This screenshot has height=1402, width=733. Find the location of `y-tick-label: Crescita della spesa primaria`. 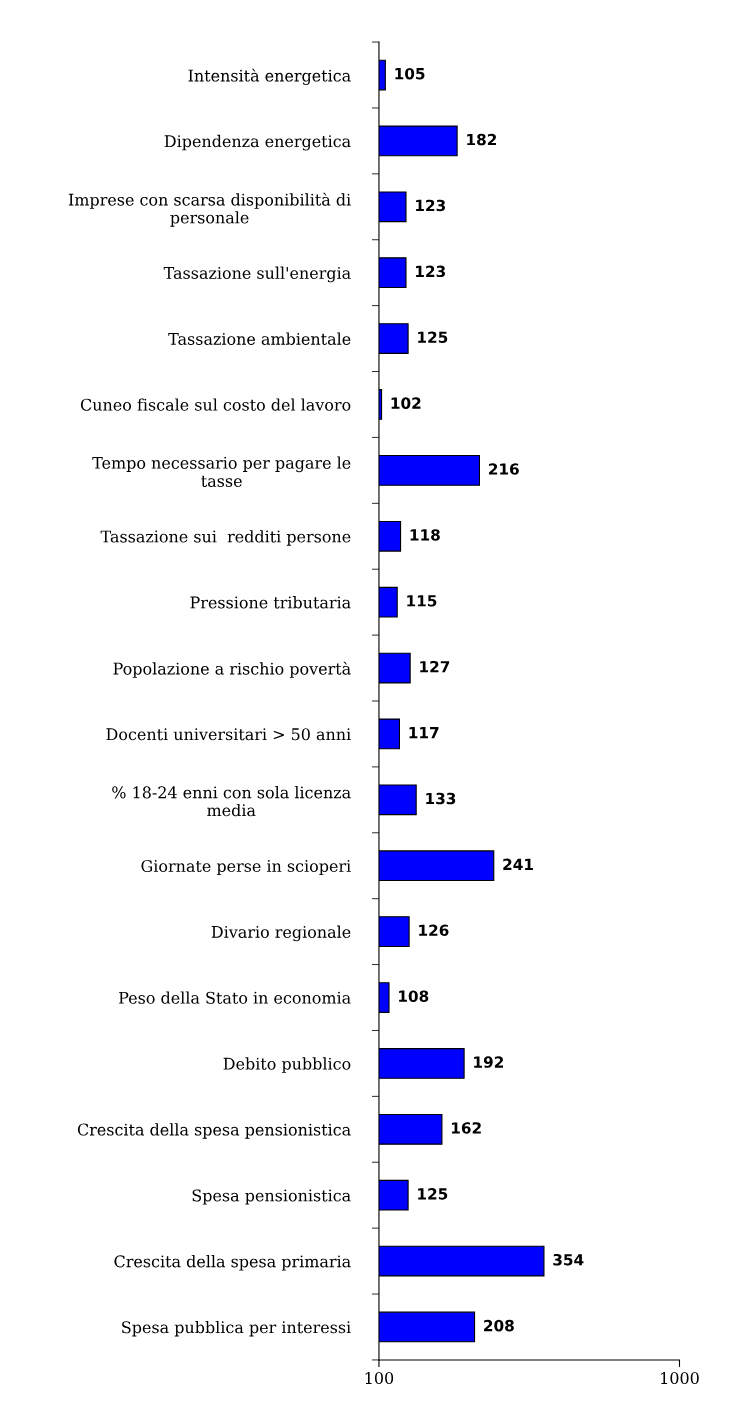

y-tick-label: Crescita della spesa primaria is located at coordinates (232, 1263).